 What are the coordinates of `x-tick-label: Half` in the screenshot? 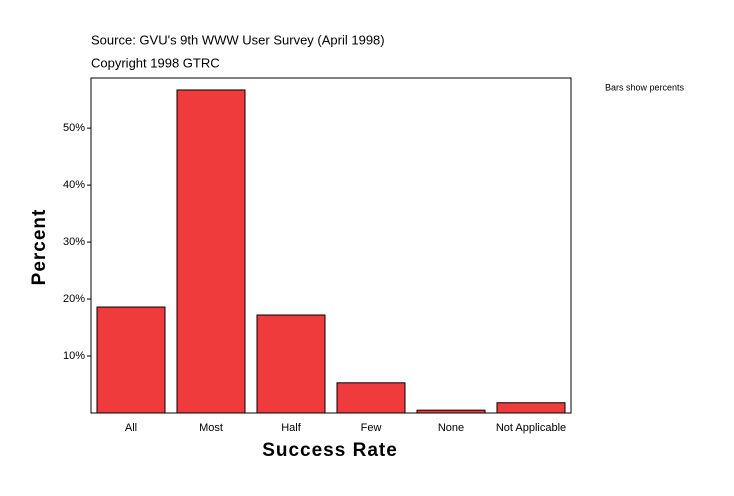 It's located at (291, 428).